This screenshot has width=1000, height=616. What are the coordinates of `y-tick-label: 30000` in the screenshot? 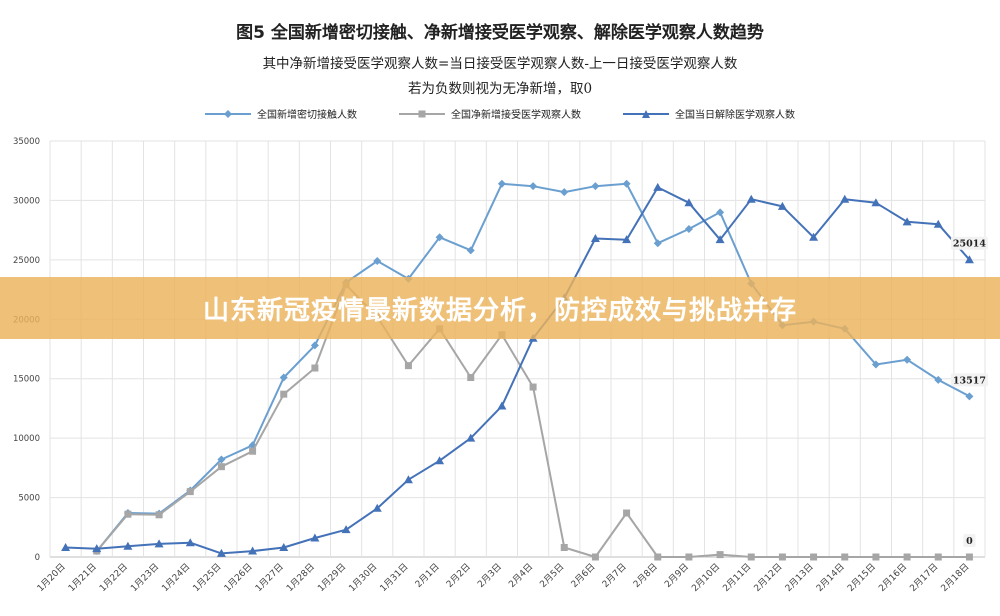 It's located at (26, 201).